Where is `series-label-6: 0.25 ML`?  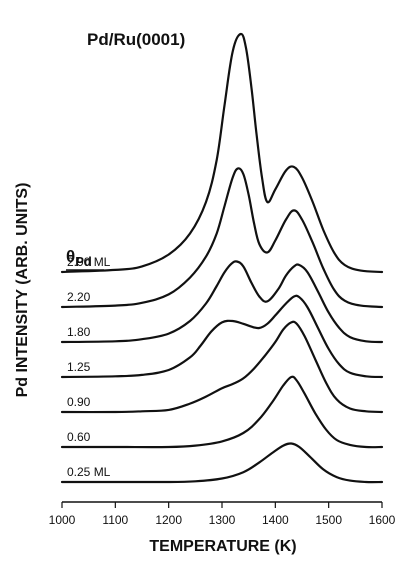 series-label-6: 0.25 ML is located at coordinates (89, 472).